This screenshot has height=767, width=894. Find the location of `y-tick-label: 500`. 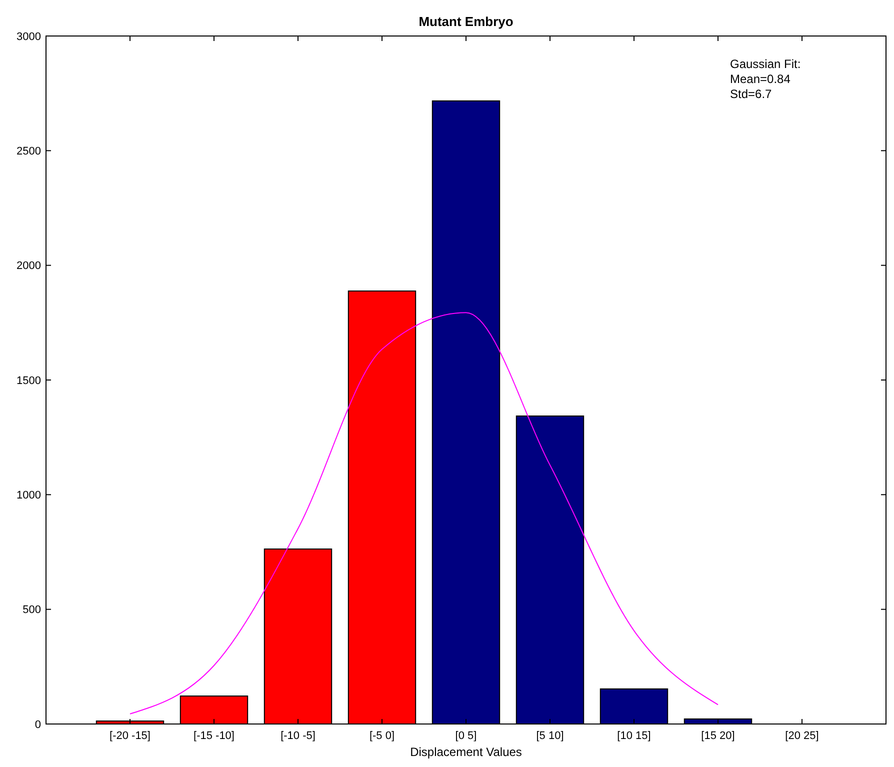

y-tick-label: 500 is located at coordinates (31, 610).